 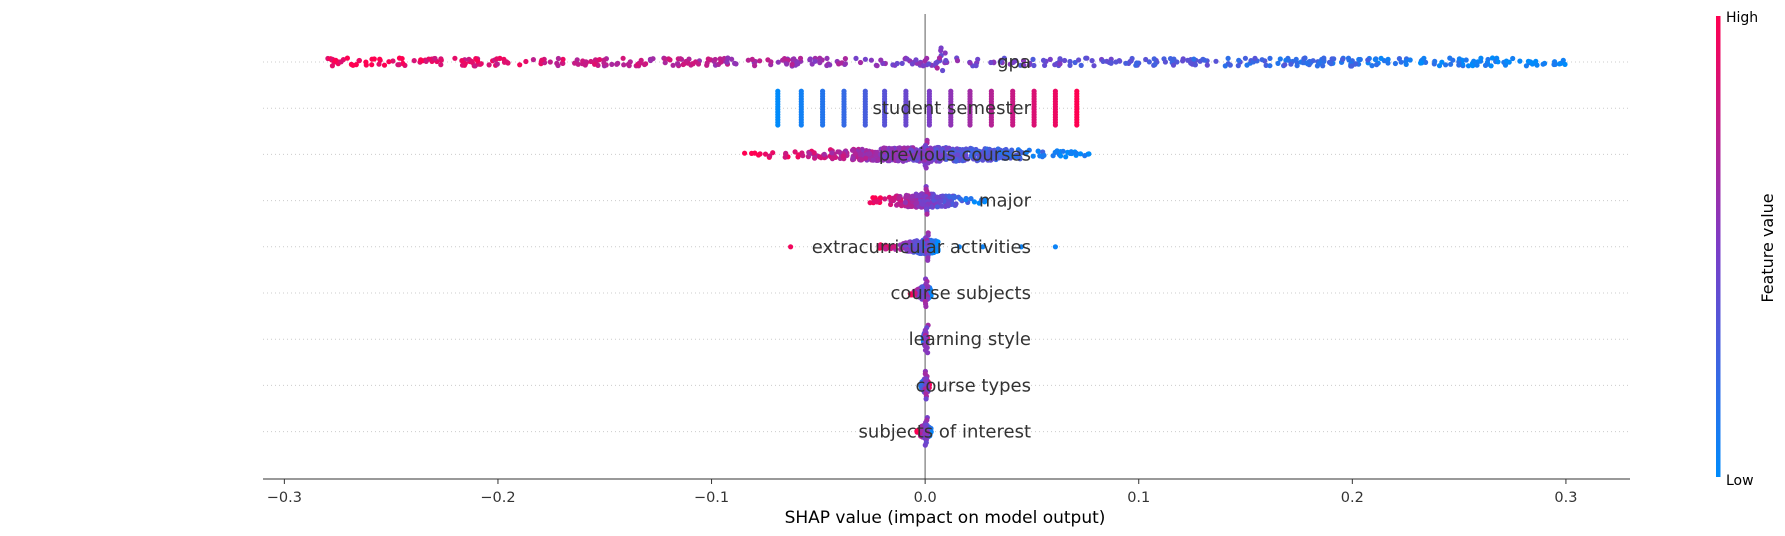 I want to click on x-tick-label: 0.2, so click(x=1352, y=498).